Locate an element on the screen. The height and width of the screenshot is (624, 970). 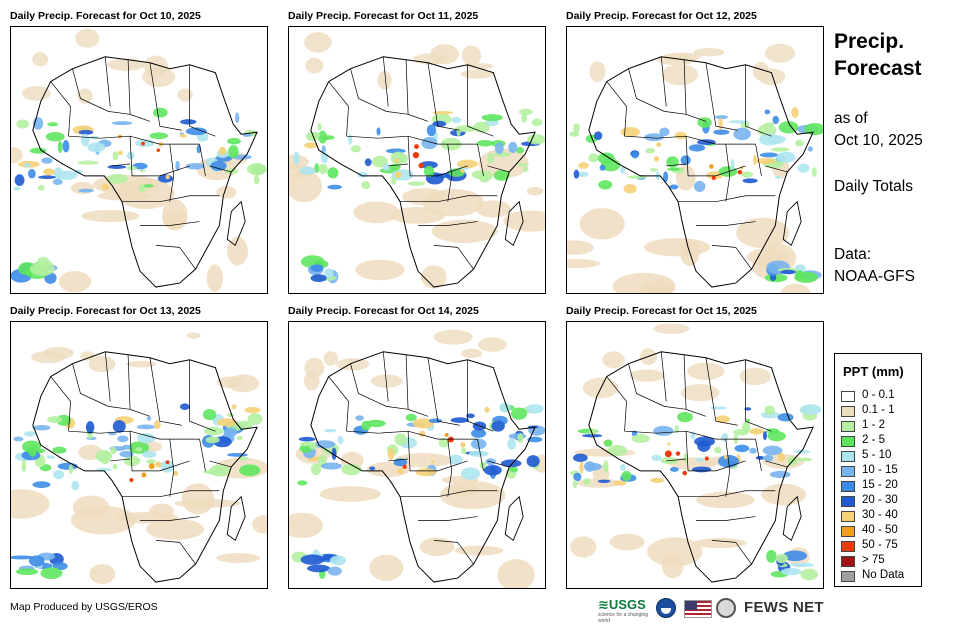
as-of-line1: as of is located at coordinates (851, 118).